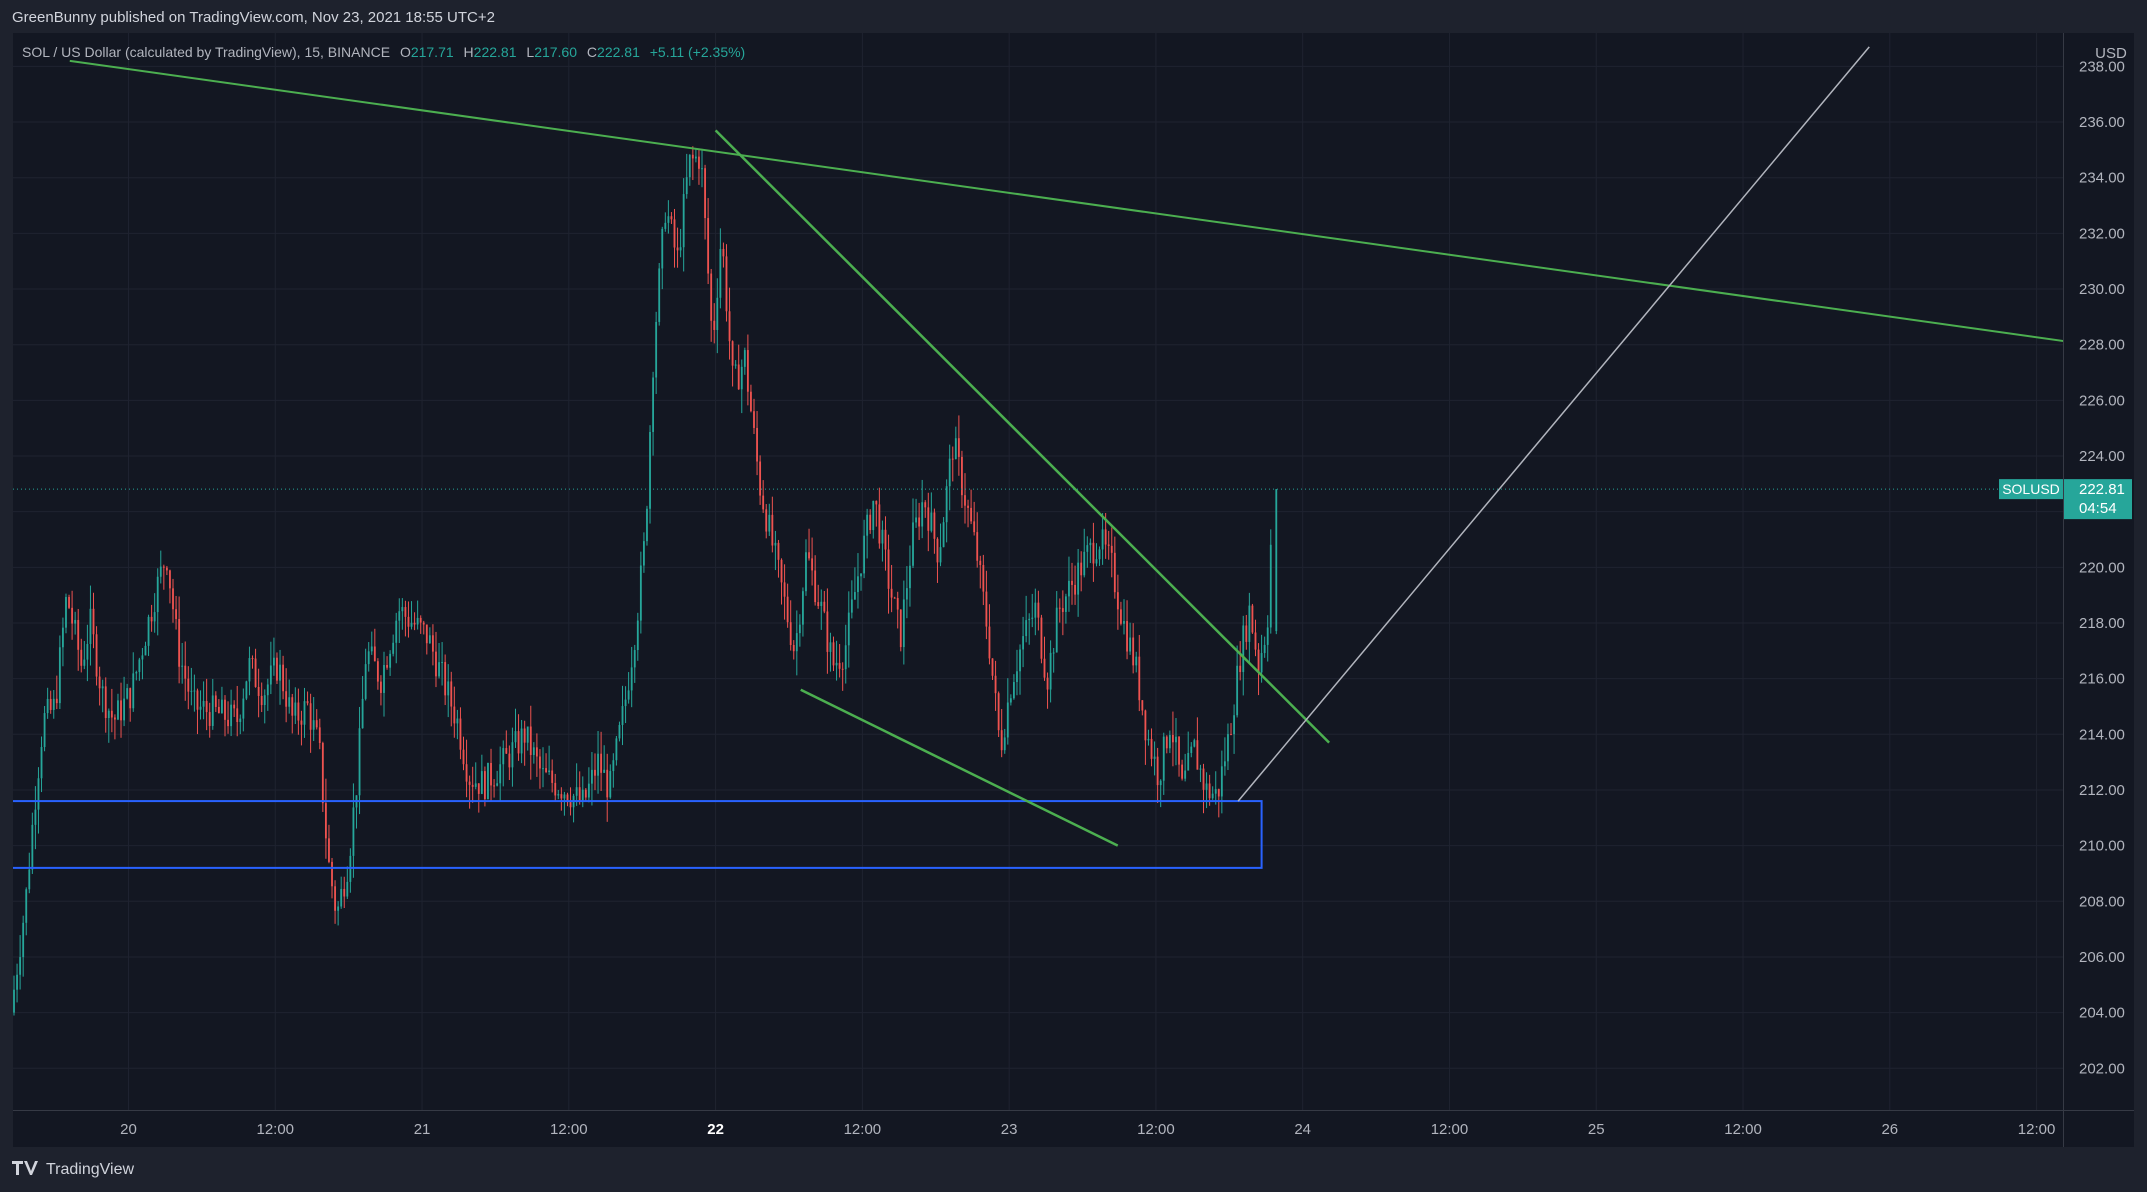  What do you see at coordinates (1302, 1129) in the screenshot?
I see `time-tick-label: 24` at bounding box center [1302, 1129].